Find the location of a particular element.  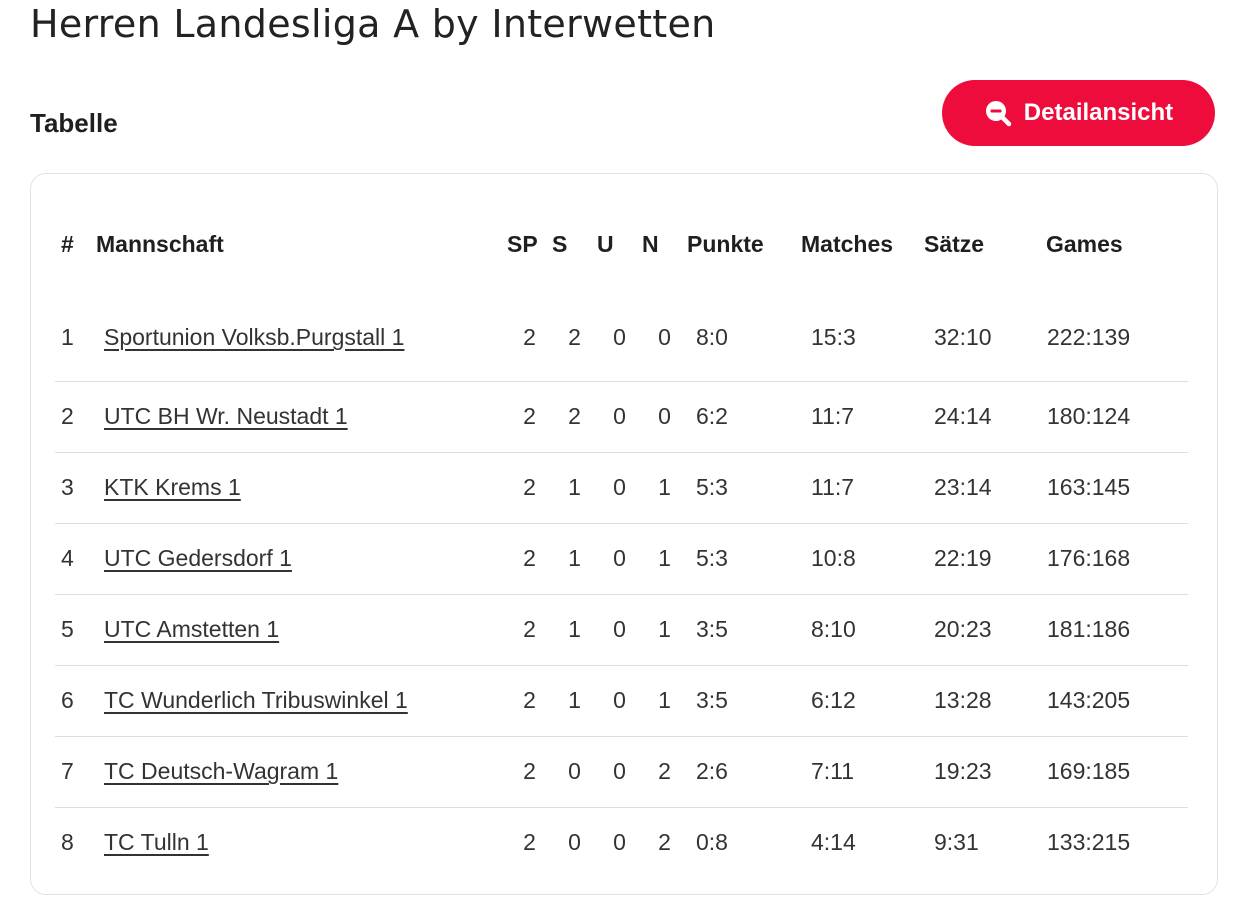

header-sets: Sätze is located at coordinates (954, 244).